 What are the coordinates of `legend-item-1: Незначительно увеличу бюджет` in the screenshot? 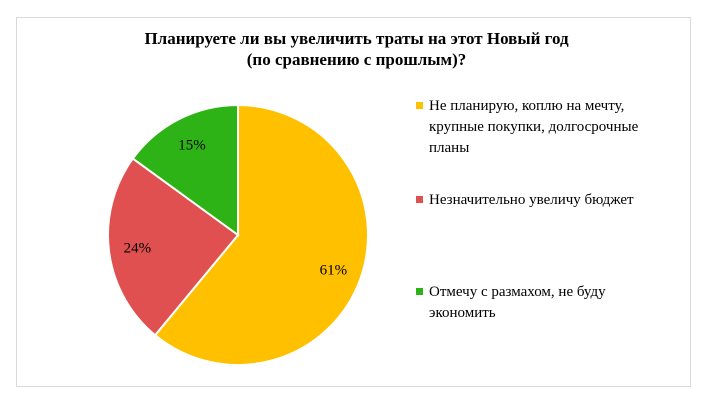 It's located at (551, 200).